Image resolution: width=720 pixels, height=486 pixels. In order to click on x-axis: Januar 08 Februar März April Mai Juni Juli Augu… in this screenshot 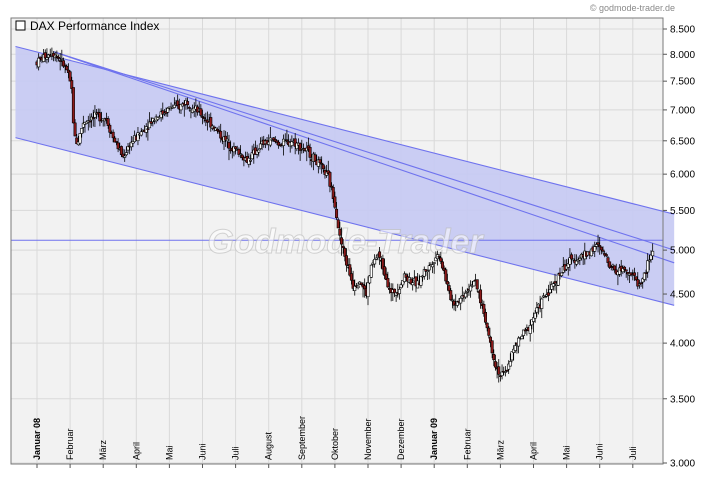, I will do `click(335, 442)`.